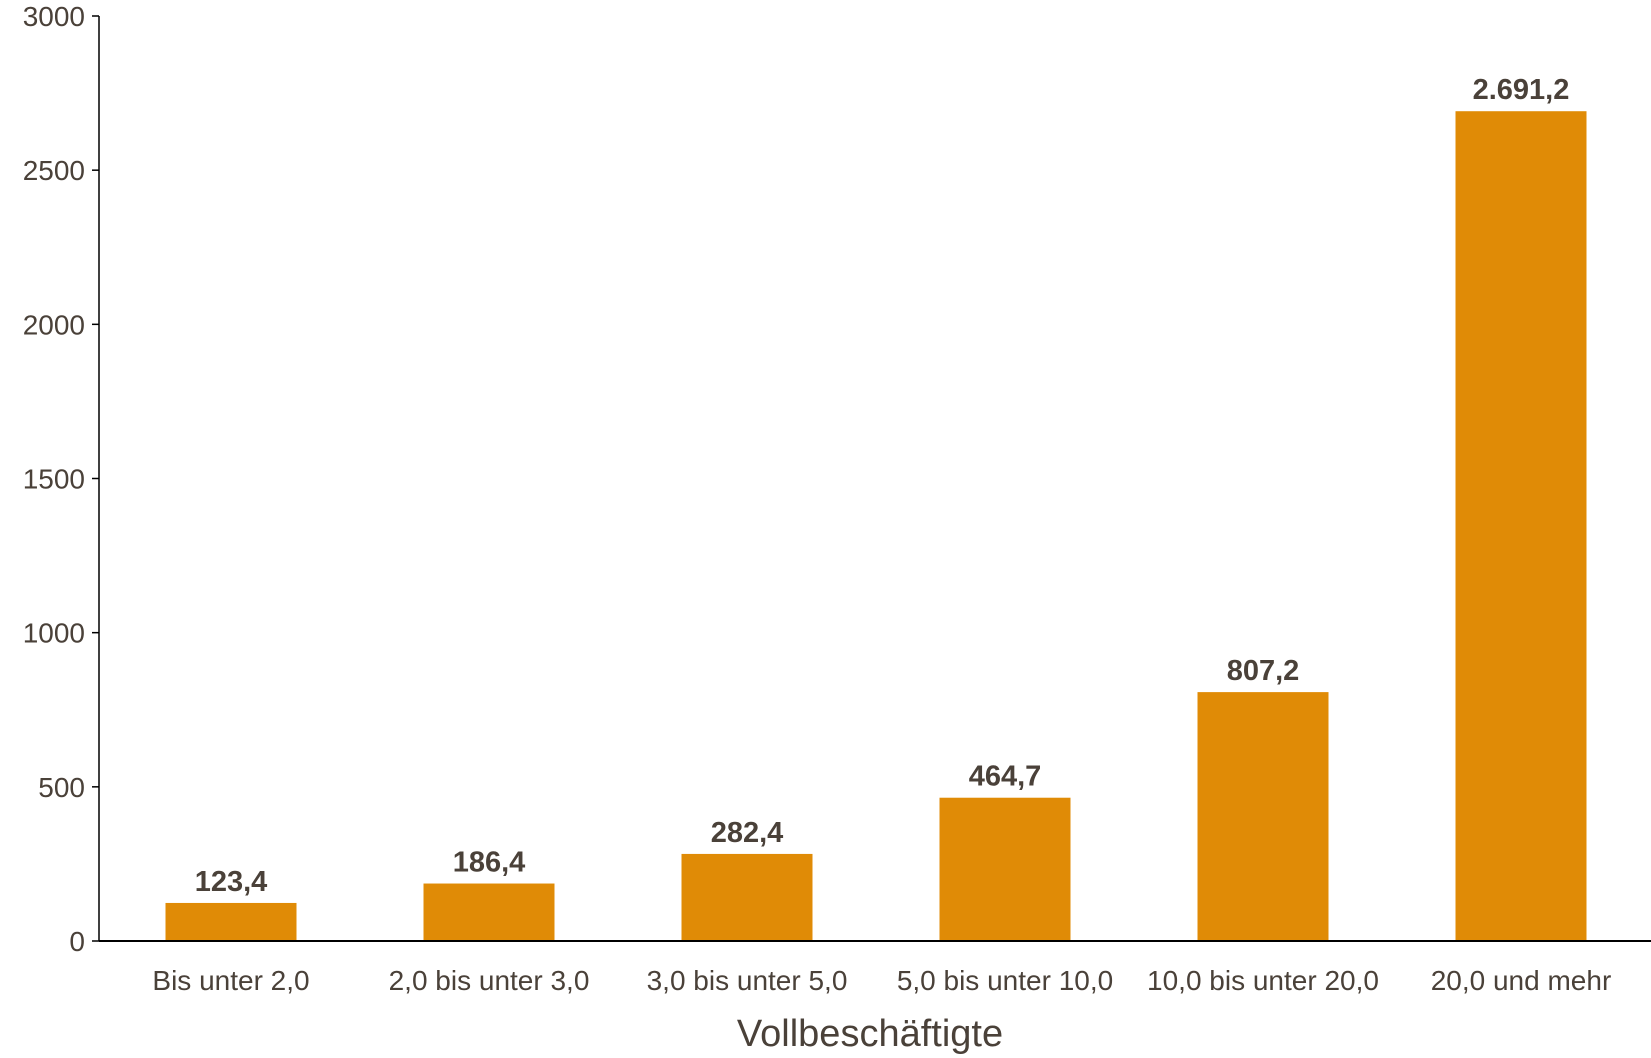 The width and height of the screenshot is (1651, 1058). Describe the element at coordinates (489, 980) in the screenshot. I see `x-tick-label: 2,0 bis unter 3,0` at that location.